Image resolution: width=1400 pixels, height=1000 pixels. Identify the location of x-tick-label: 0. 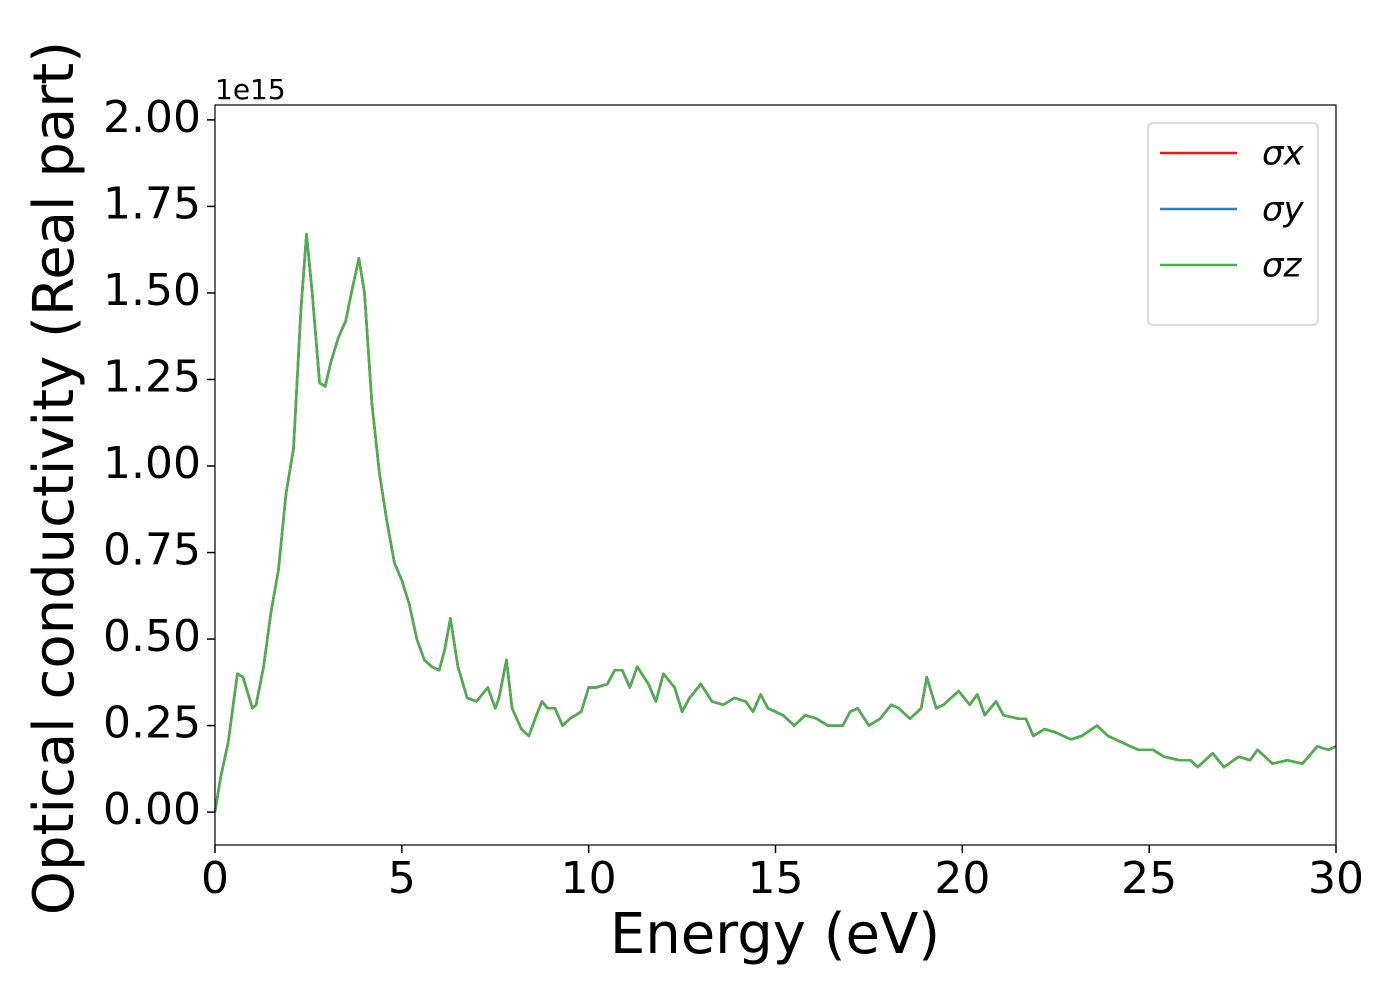
(215, 878).